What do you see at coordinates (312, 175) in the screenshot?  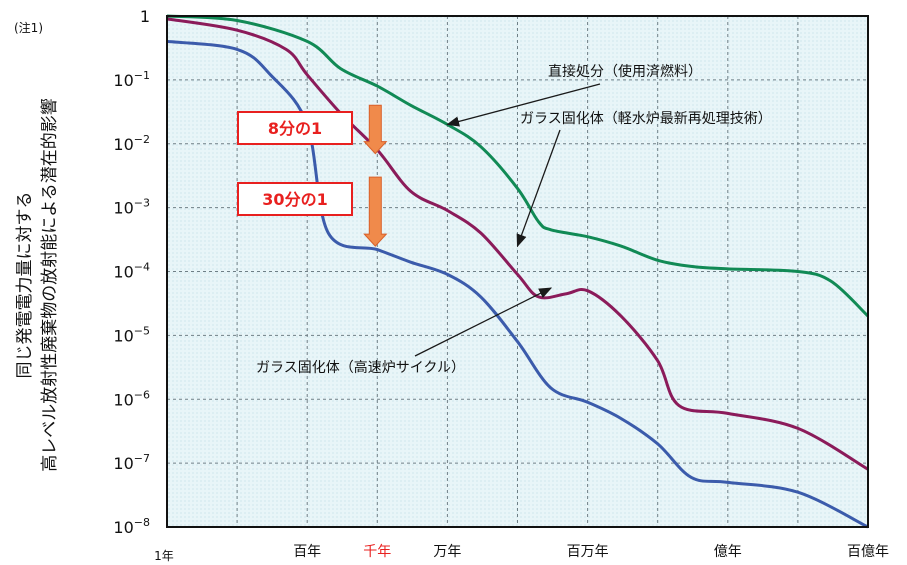 I see `callouts: 8分の1 30分の1` at bounding box center [312, 175].